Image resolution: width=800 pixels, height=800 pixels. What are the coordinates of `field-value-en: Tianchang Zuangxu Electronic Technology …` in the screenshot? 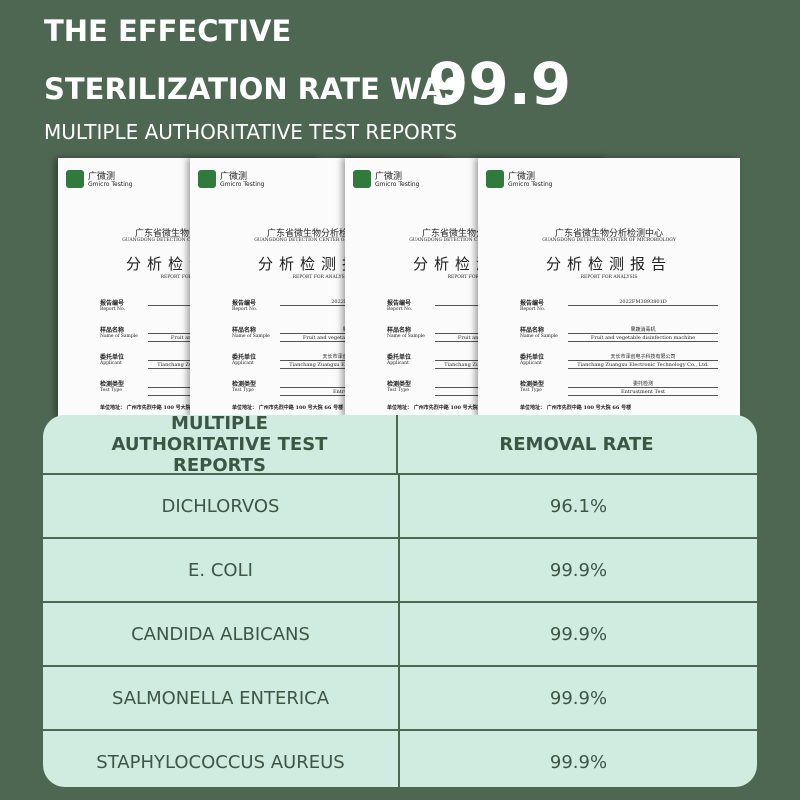 It's located at (643, 365).